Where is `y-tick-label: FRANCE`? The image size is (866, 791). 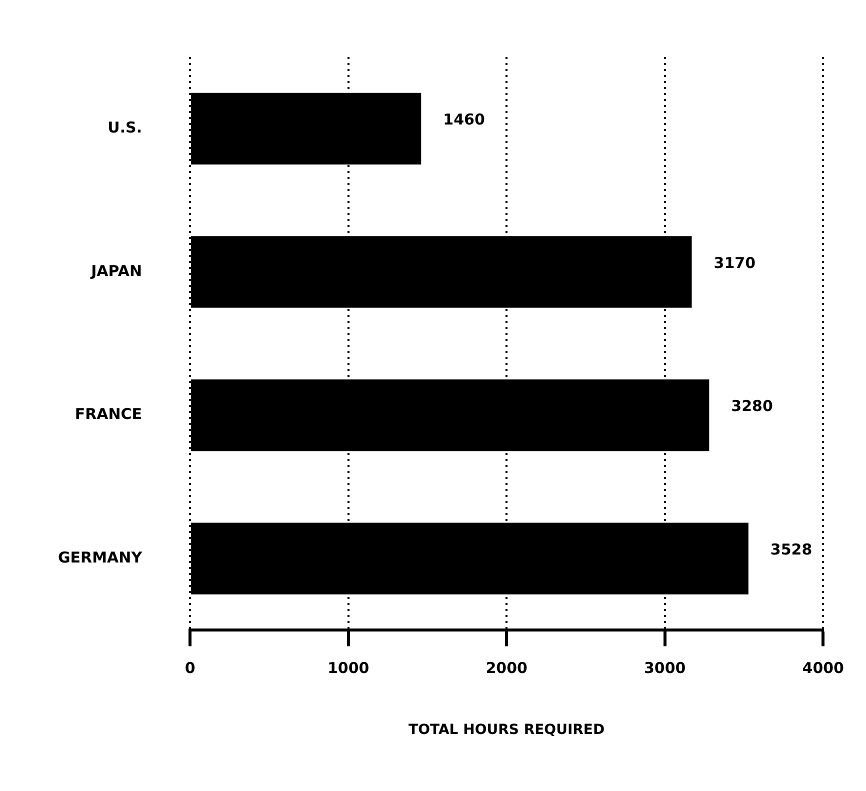
y-tick-label: FRANCE is located at coordinates (108, 414).